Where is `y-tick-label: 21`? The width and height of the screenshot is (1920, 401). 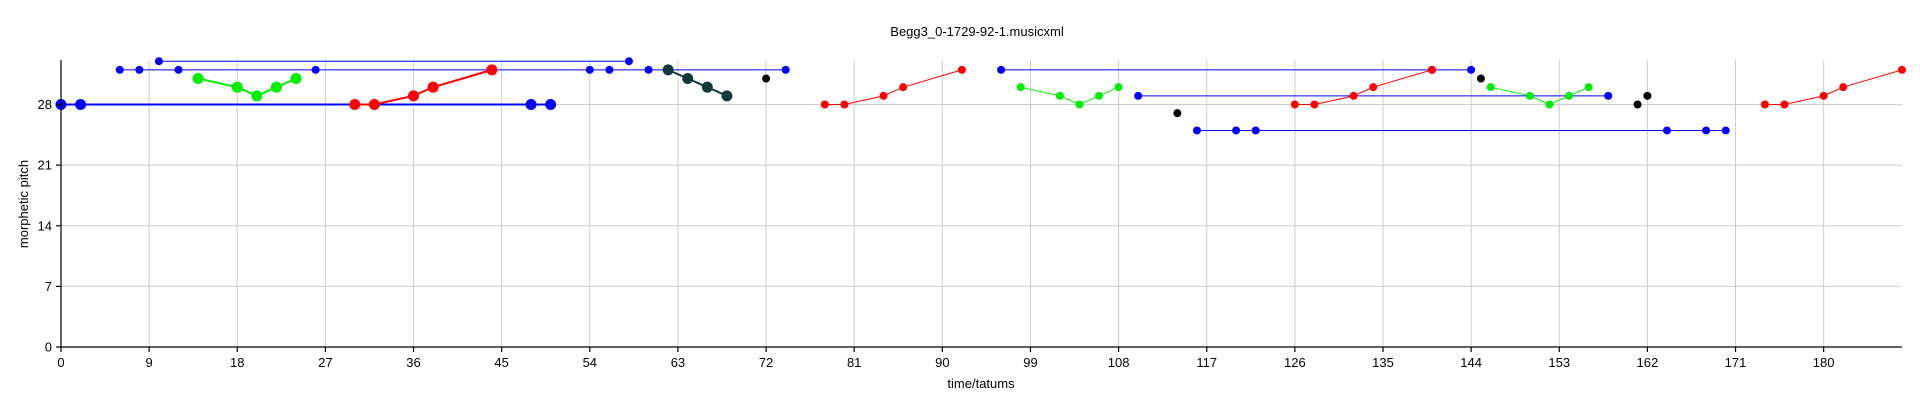 y-tick-label: 21 is located at coordinates (45, 165).